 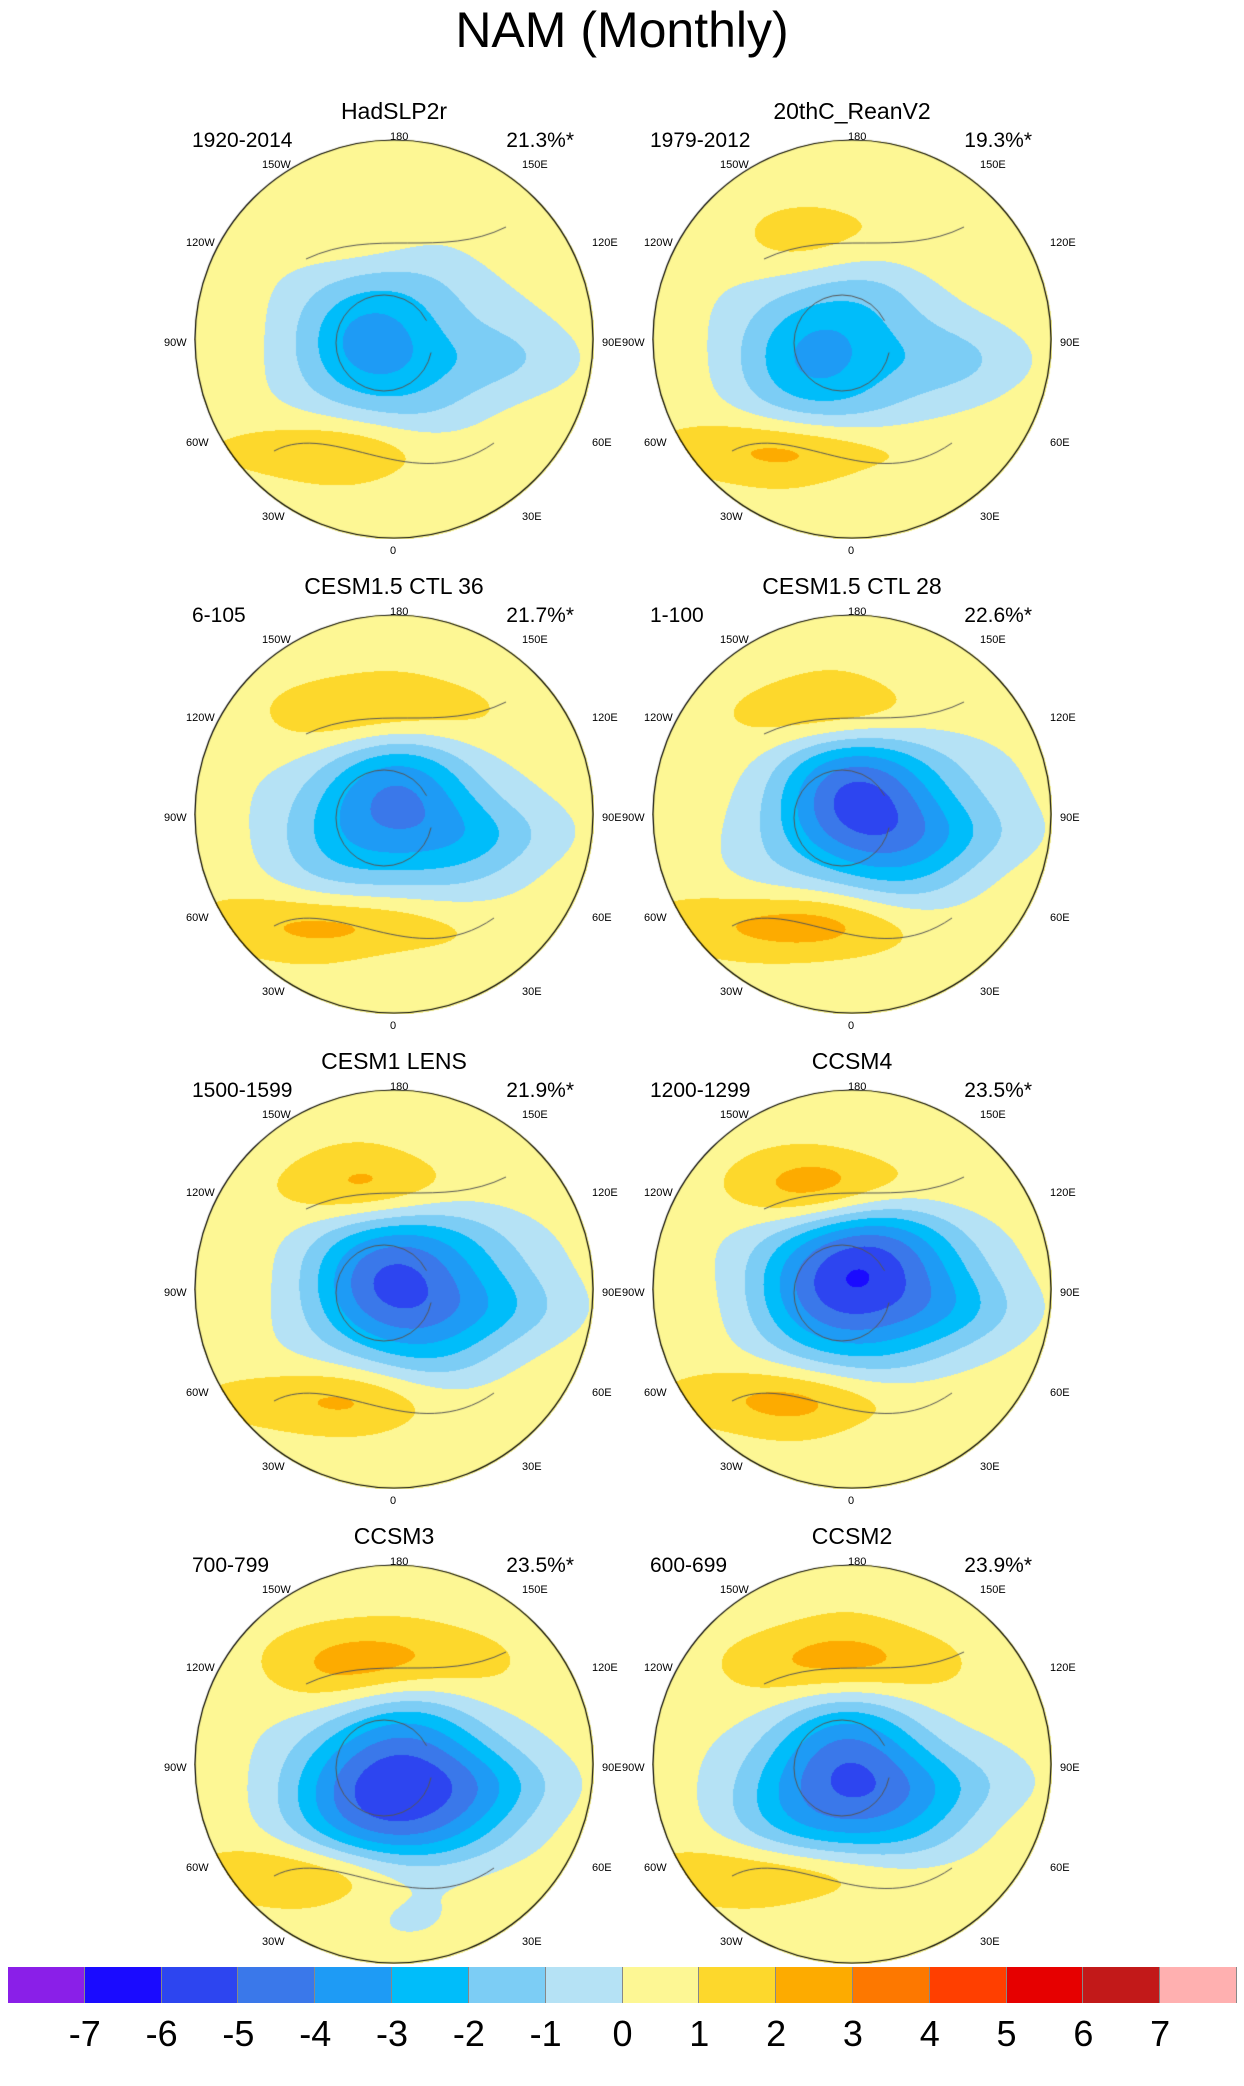 I want to click on panel-title: CCSM4, so click(x=852, y=1061).